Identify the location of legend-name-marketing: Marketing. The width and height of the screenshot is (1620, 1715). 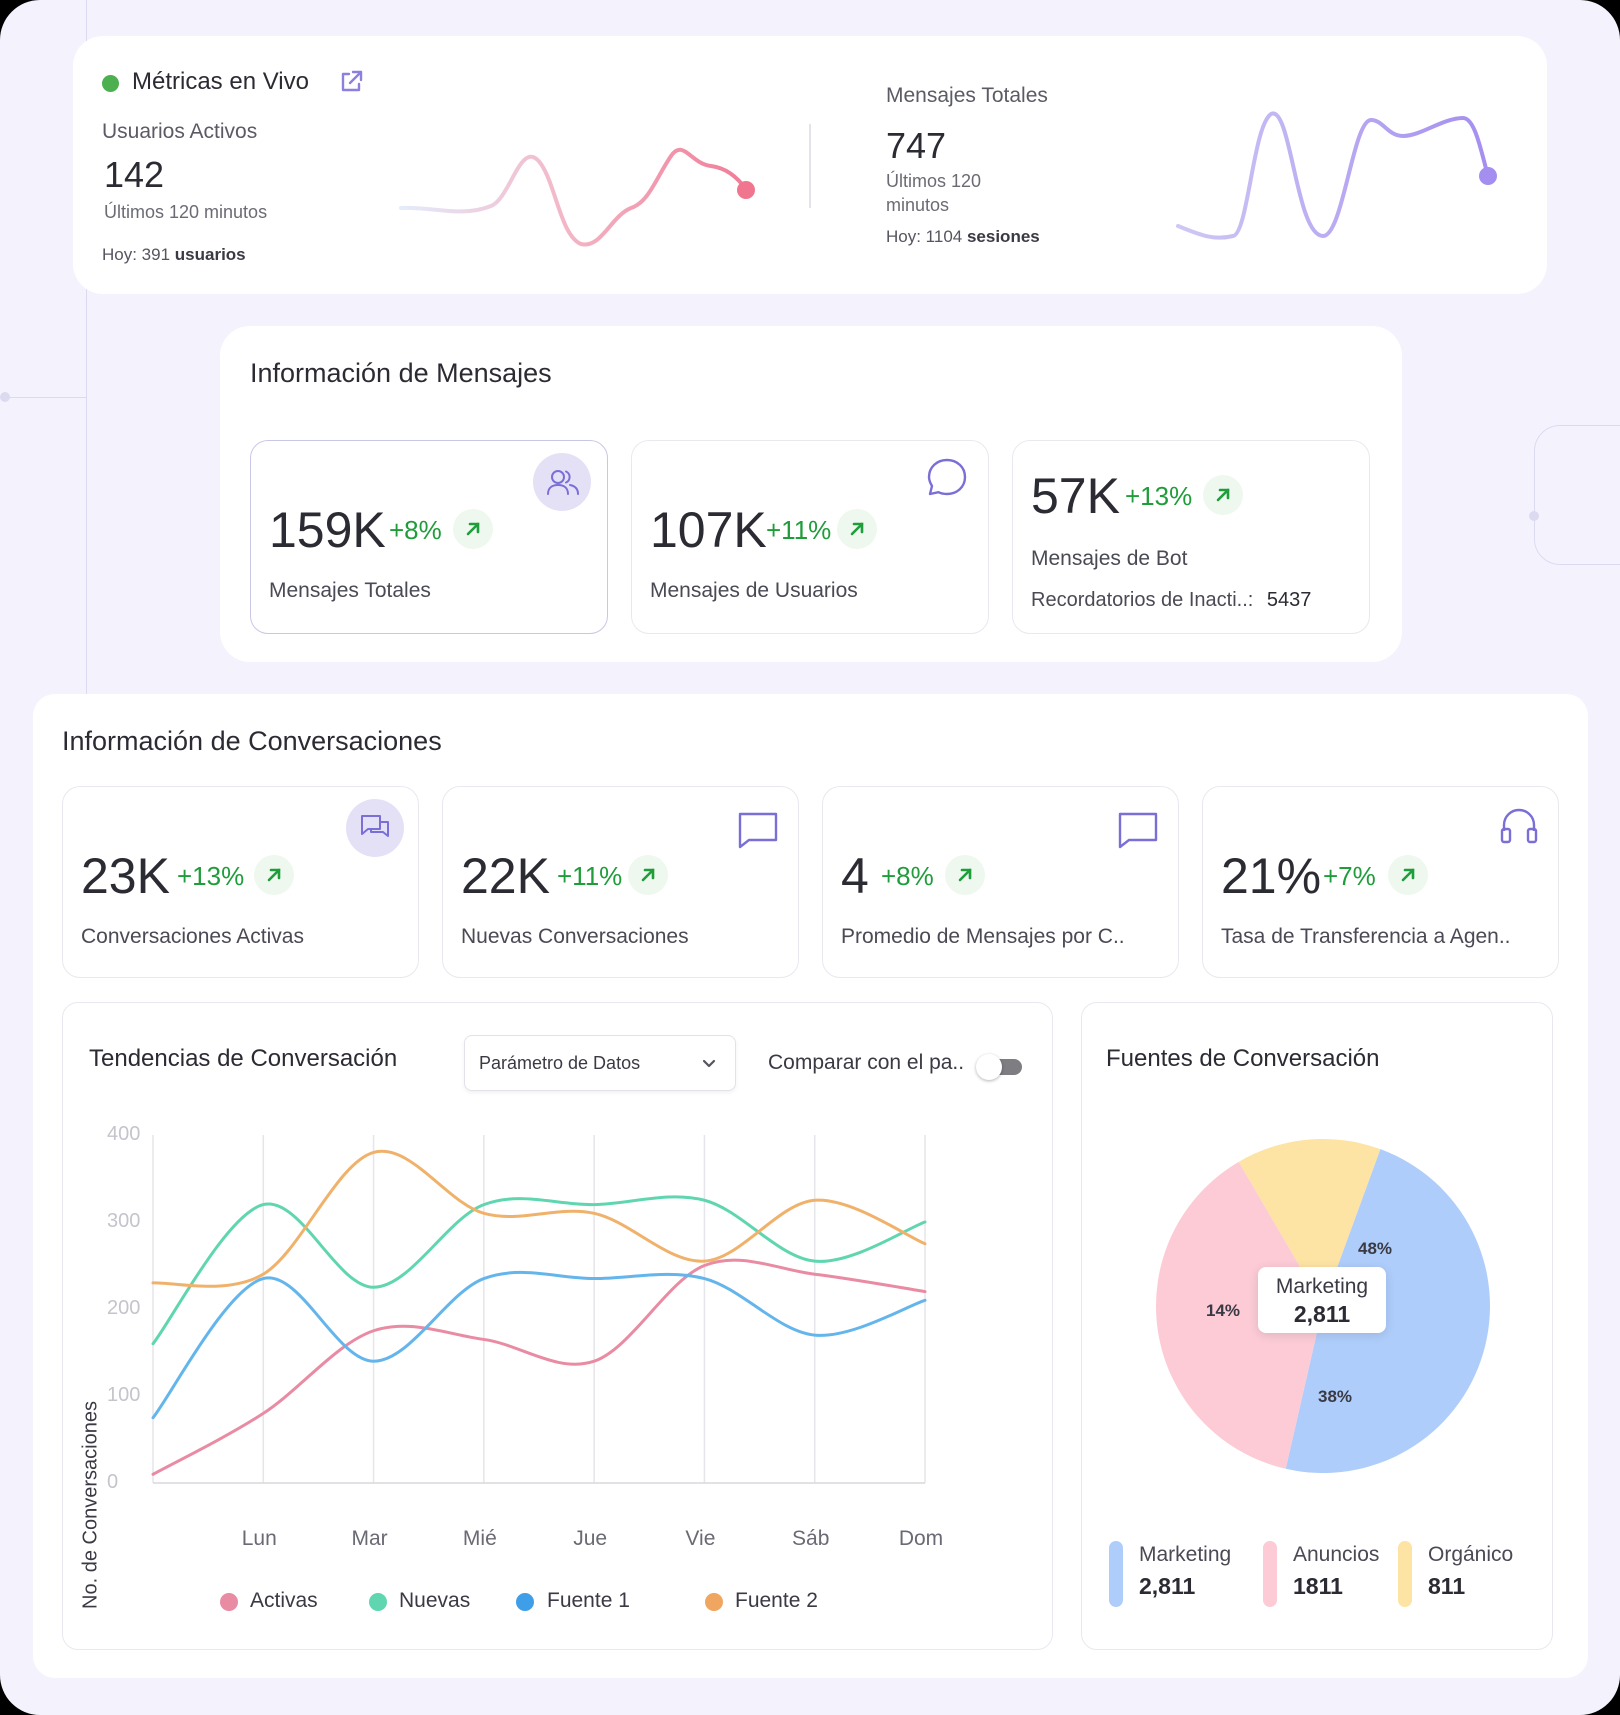
(1185, 1554).